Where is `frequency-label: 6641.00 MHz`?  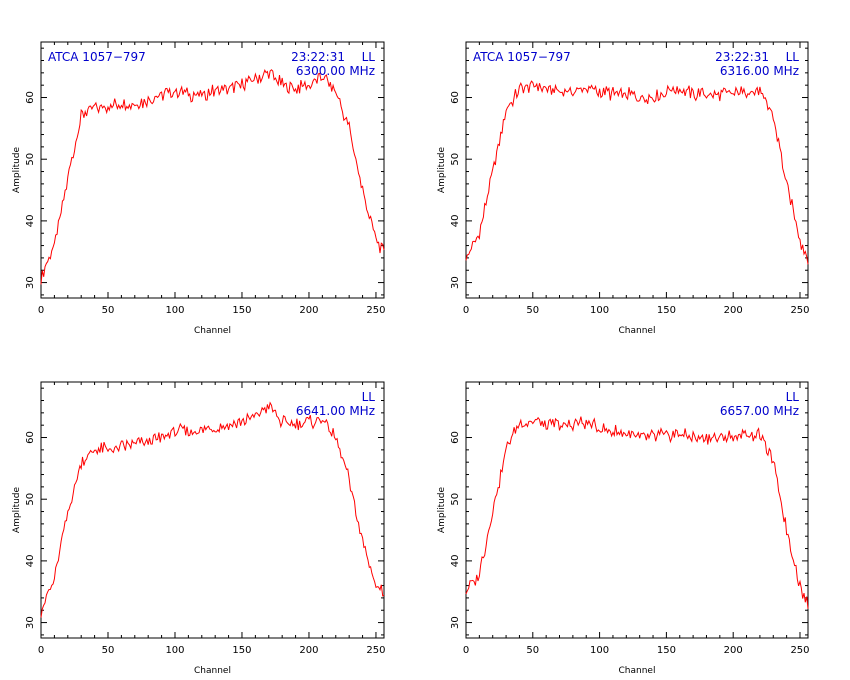 frequency-label: 6641.00 MHz is located at coordinates (335, 411).